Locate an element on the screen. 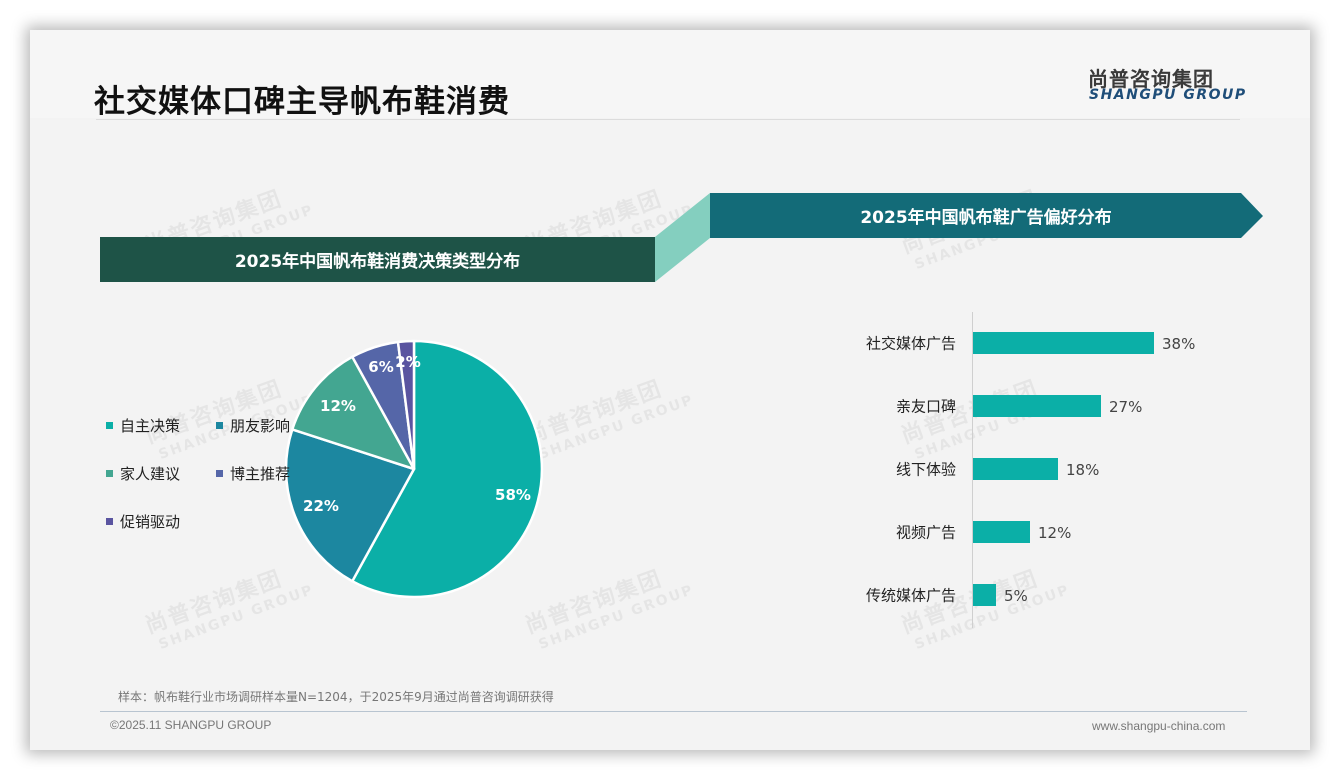 This screenshot has width=1340, height=780. pie-label-promotion: 2% is located at coordinates (408, 362).